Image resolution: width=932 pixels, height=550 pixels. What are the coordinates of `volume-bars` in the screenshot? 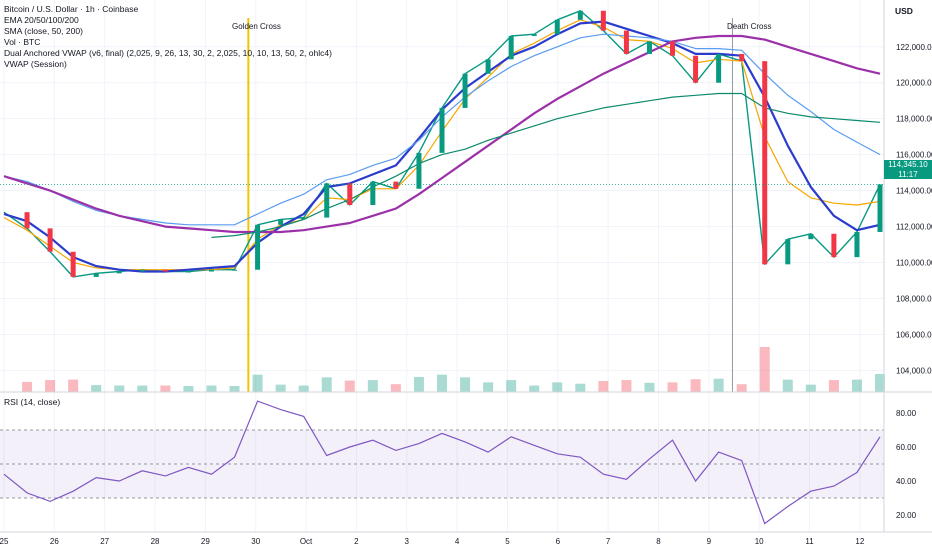 It's located at (453, 369).